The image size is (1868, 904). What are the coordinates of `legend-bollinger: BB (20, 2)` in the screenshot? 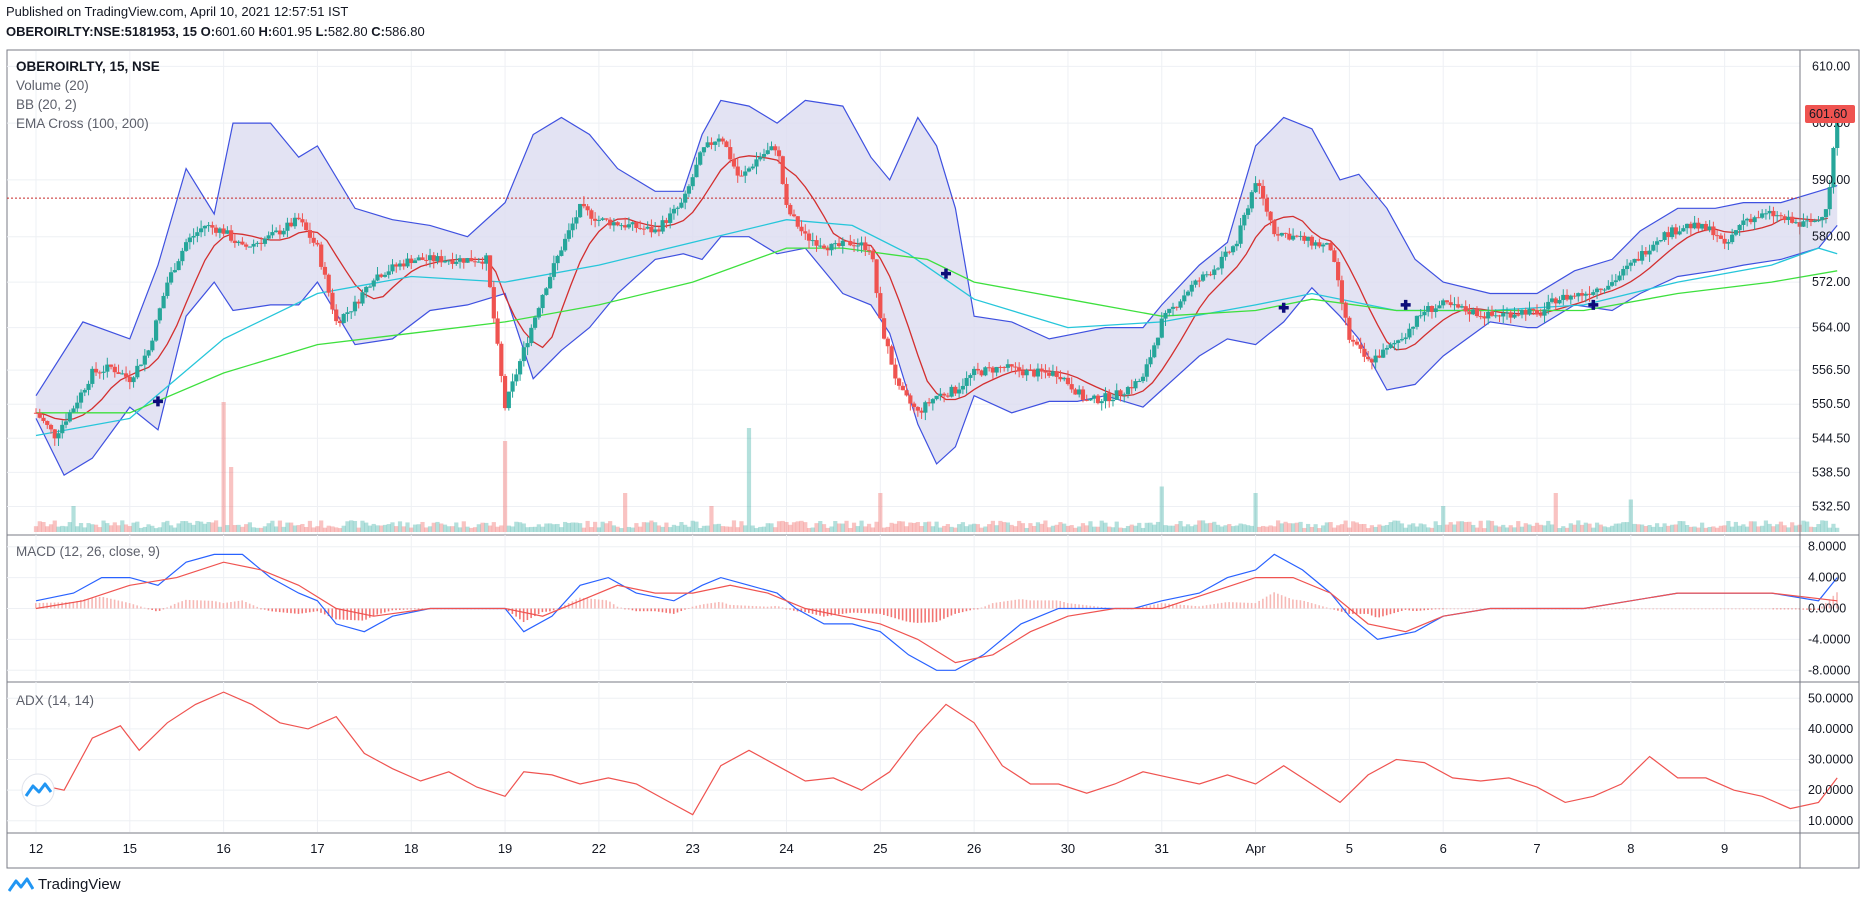 It's located at (46, 104).